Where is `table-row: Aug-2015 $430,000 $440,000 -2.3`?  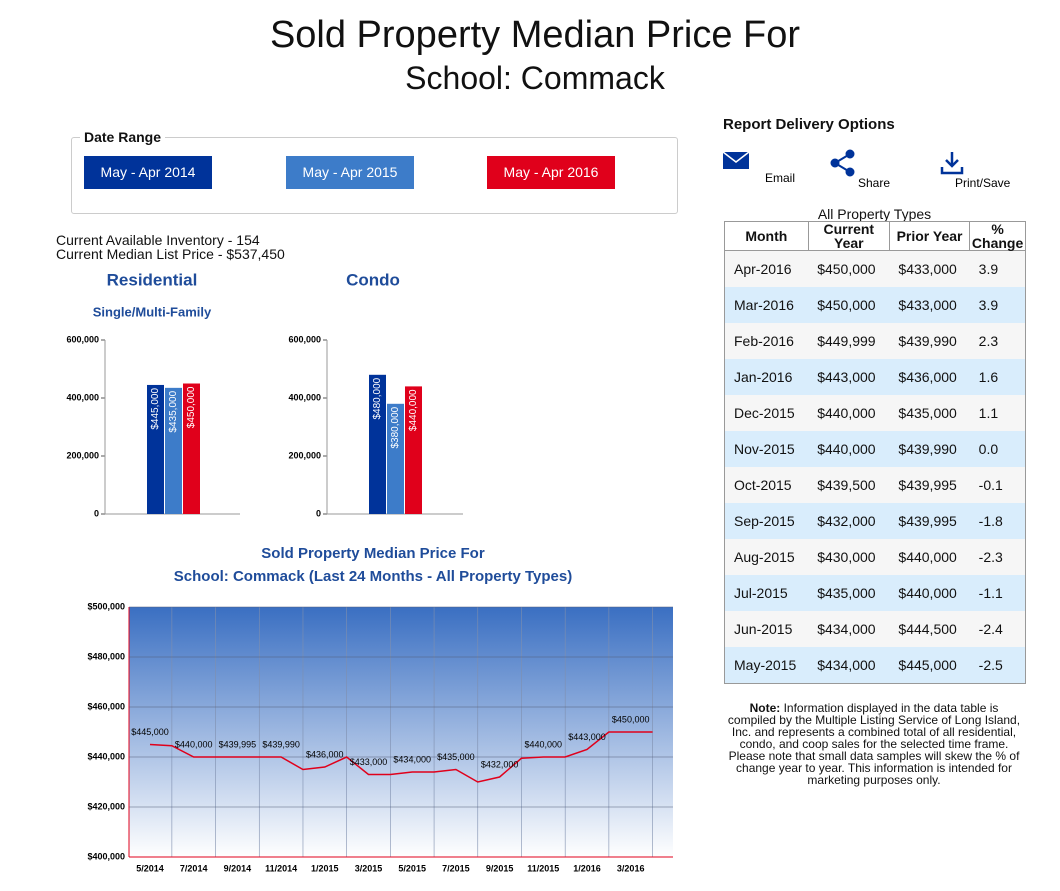 table-row: Aug-2015 $430,000 $440,000 -2.3 is located at coordinates (875, 557).